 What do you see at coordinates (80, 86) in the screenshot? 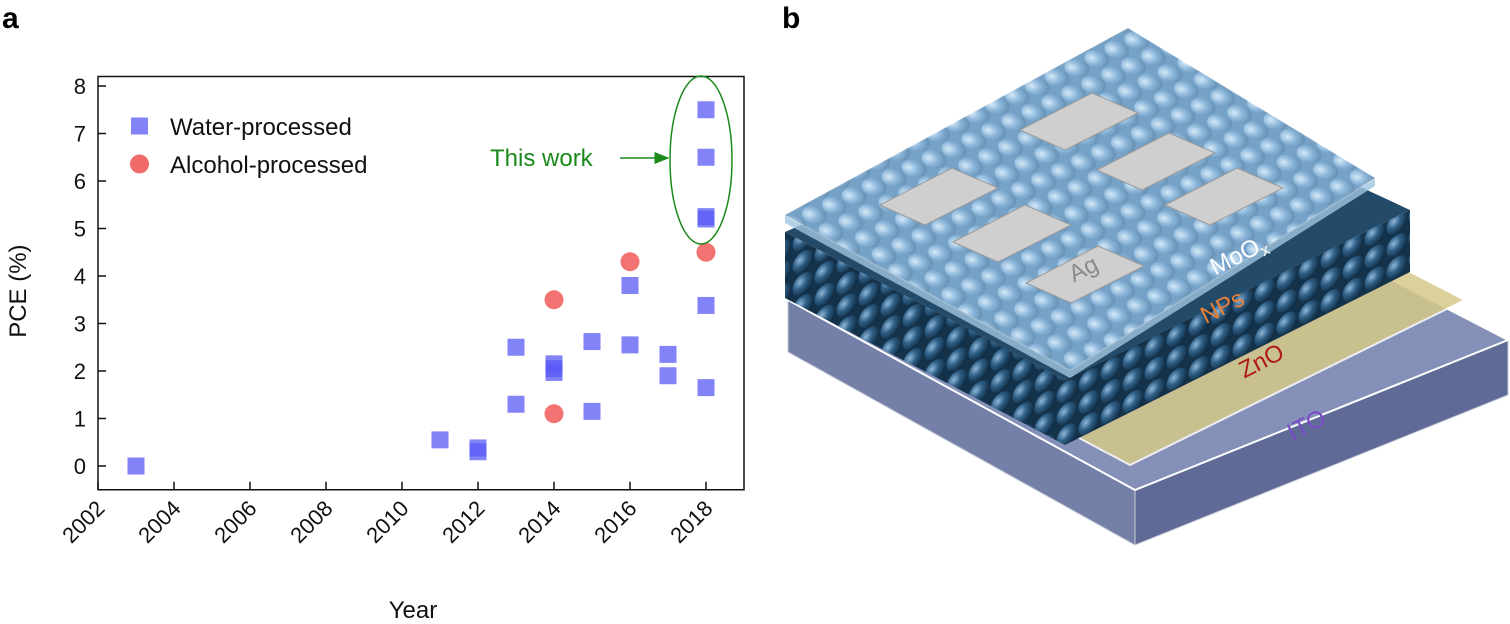
I see `y-tick-label: 8` at bounding box center [80, 86].